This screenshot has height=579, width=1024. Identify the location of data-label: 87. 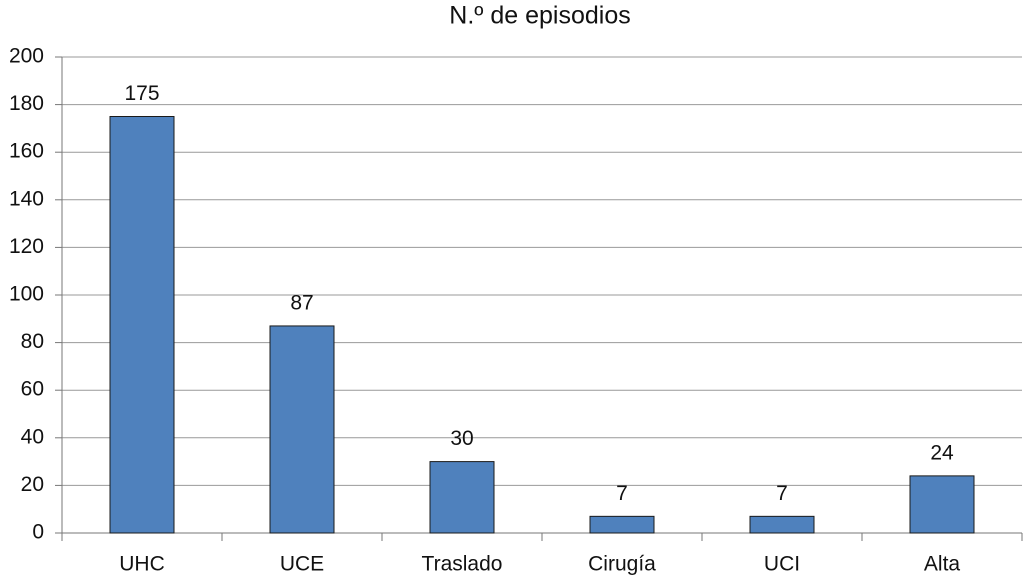
(301, 302).